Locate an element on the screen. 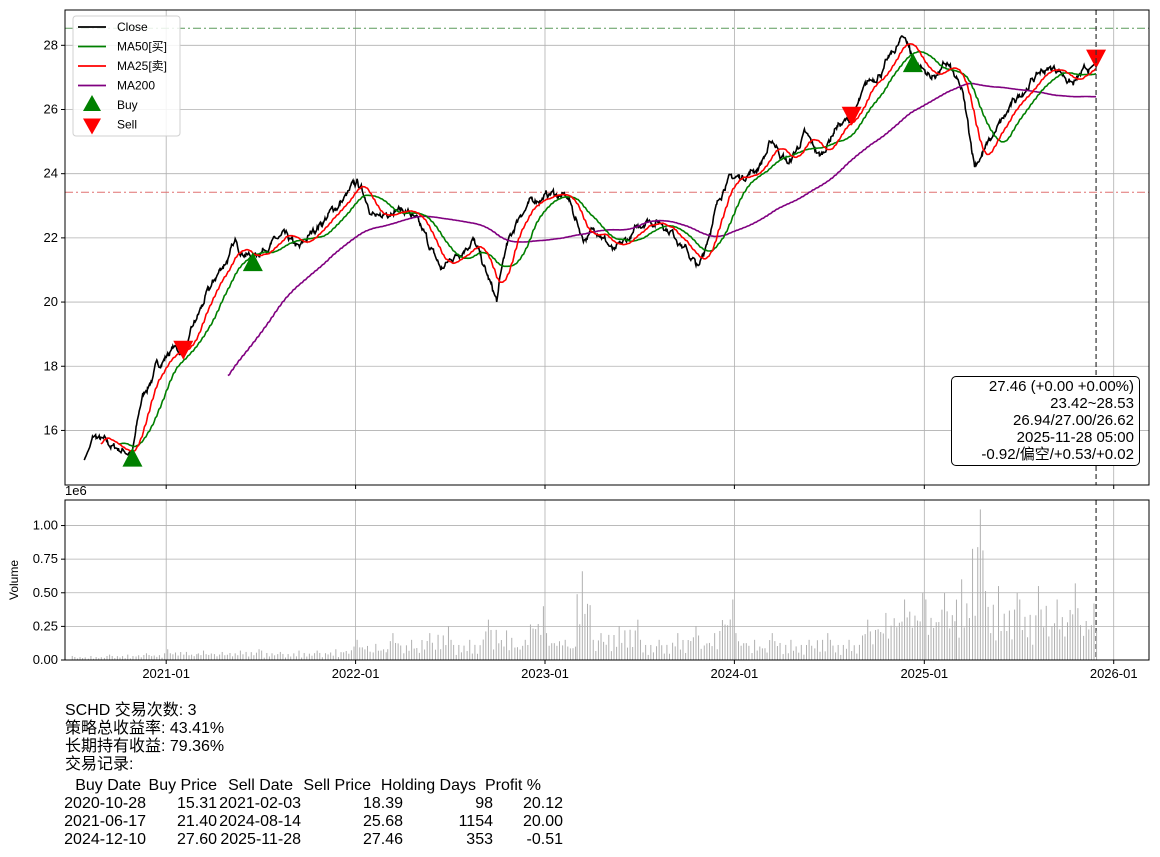 The image size is (1160, 857). records-title: 交易记录: is located at coordinates (99, 764).